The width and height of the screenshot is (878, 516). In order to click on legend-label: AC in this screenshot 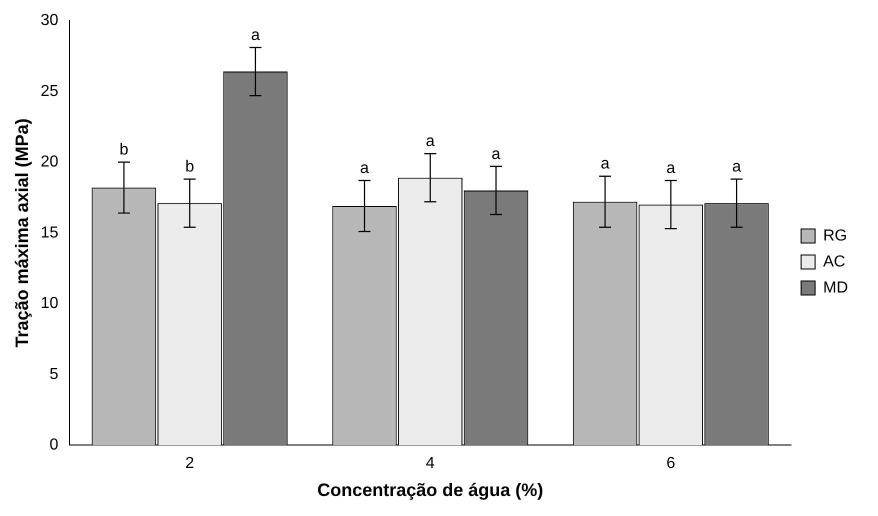, I will do `click(834, 261)`.